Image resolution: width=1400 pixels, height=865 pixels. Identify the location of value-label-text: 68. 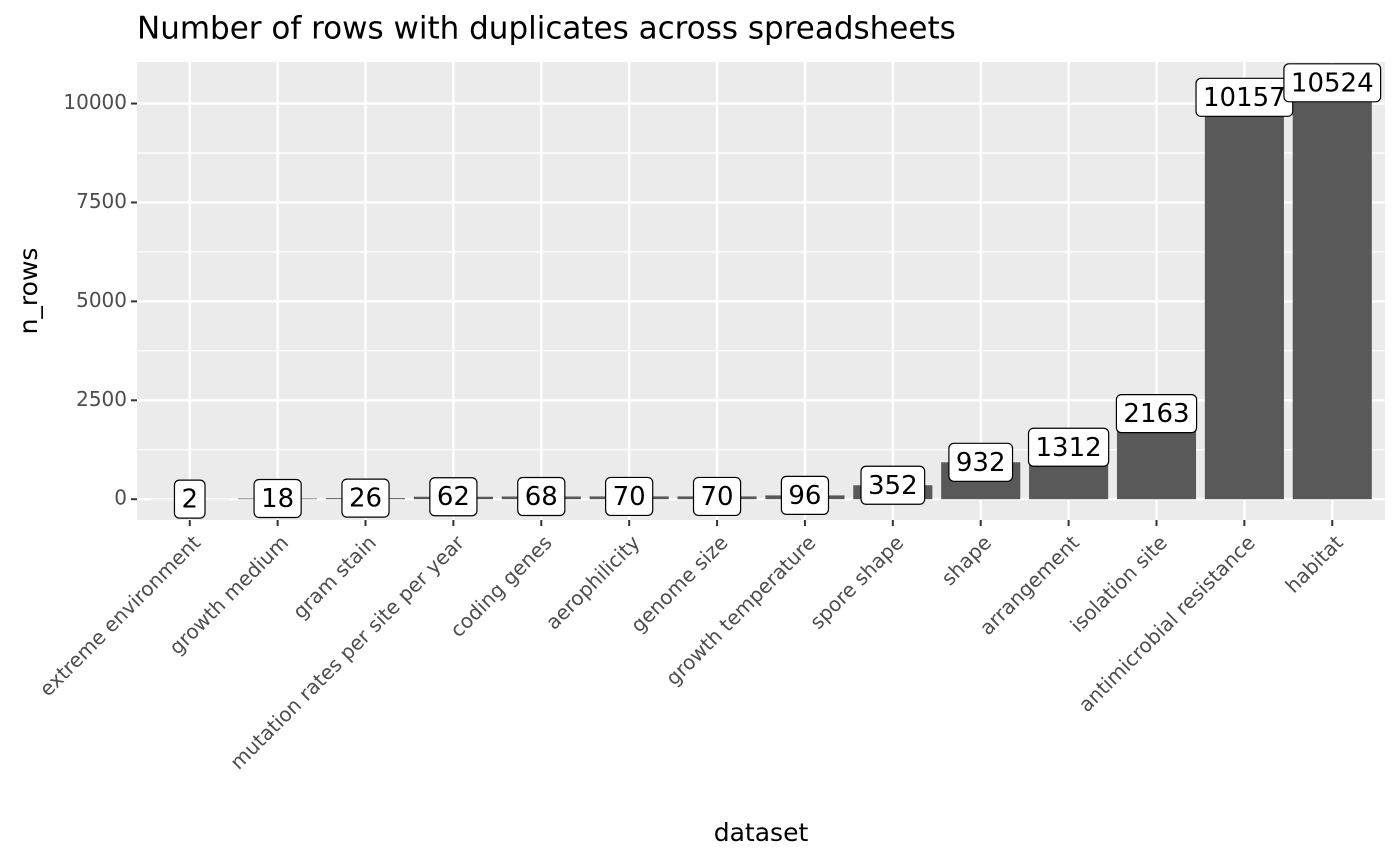
(541, 497).